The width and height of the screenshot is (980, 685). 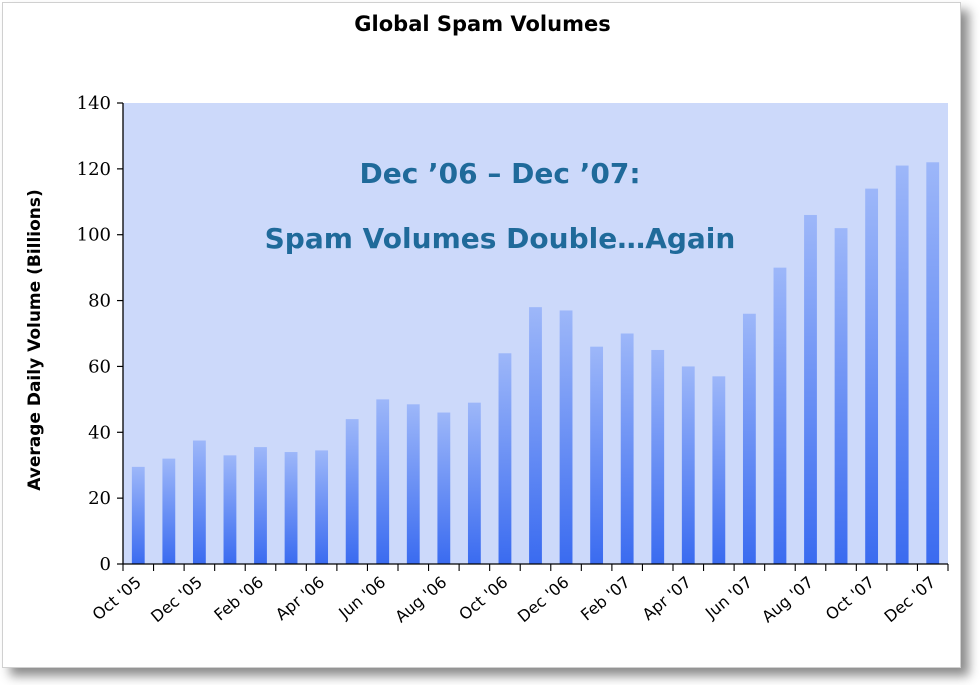 I want to click on y-tick-label: 20, so click(x=99, y=498).